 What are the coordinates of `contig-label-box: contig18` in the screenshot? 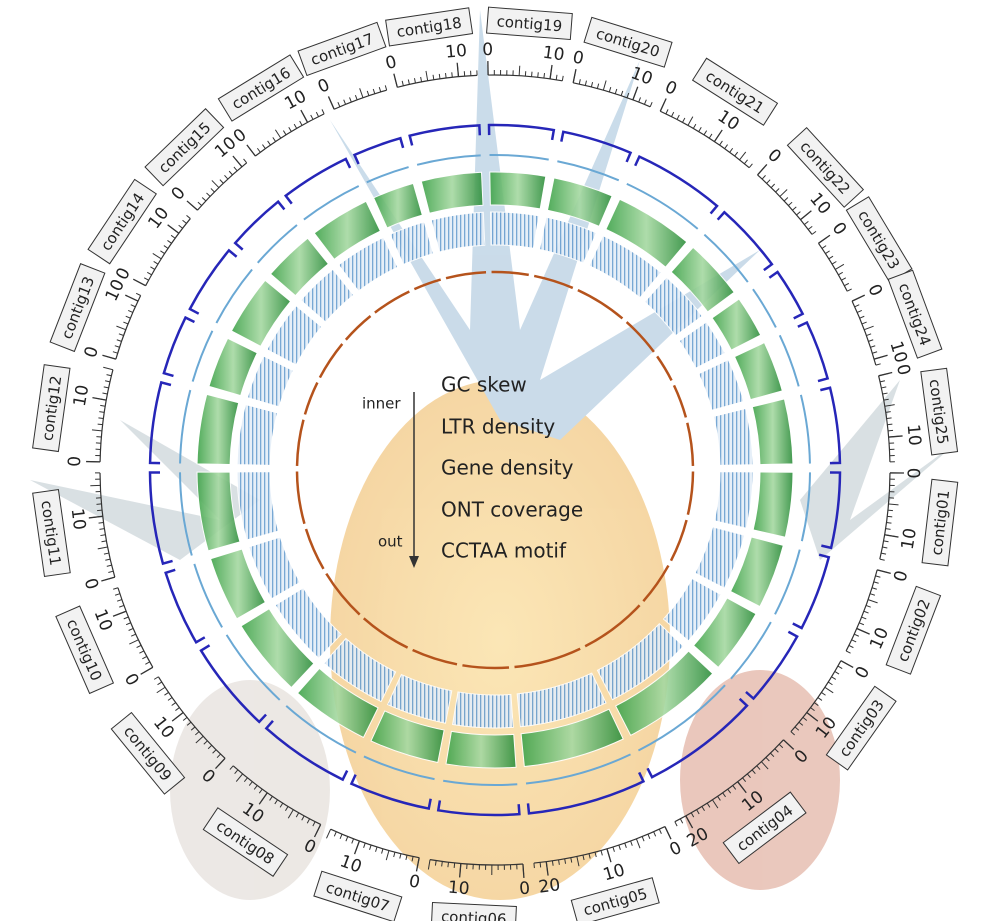 It's located at (429, 27).